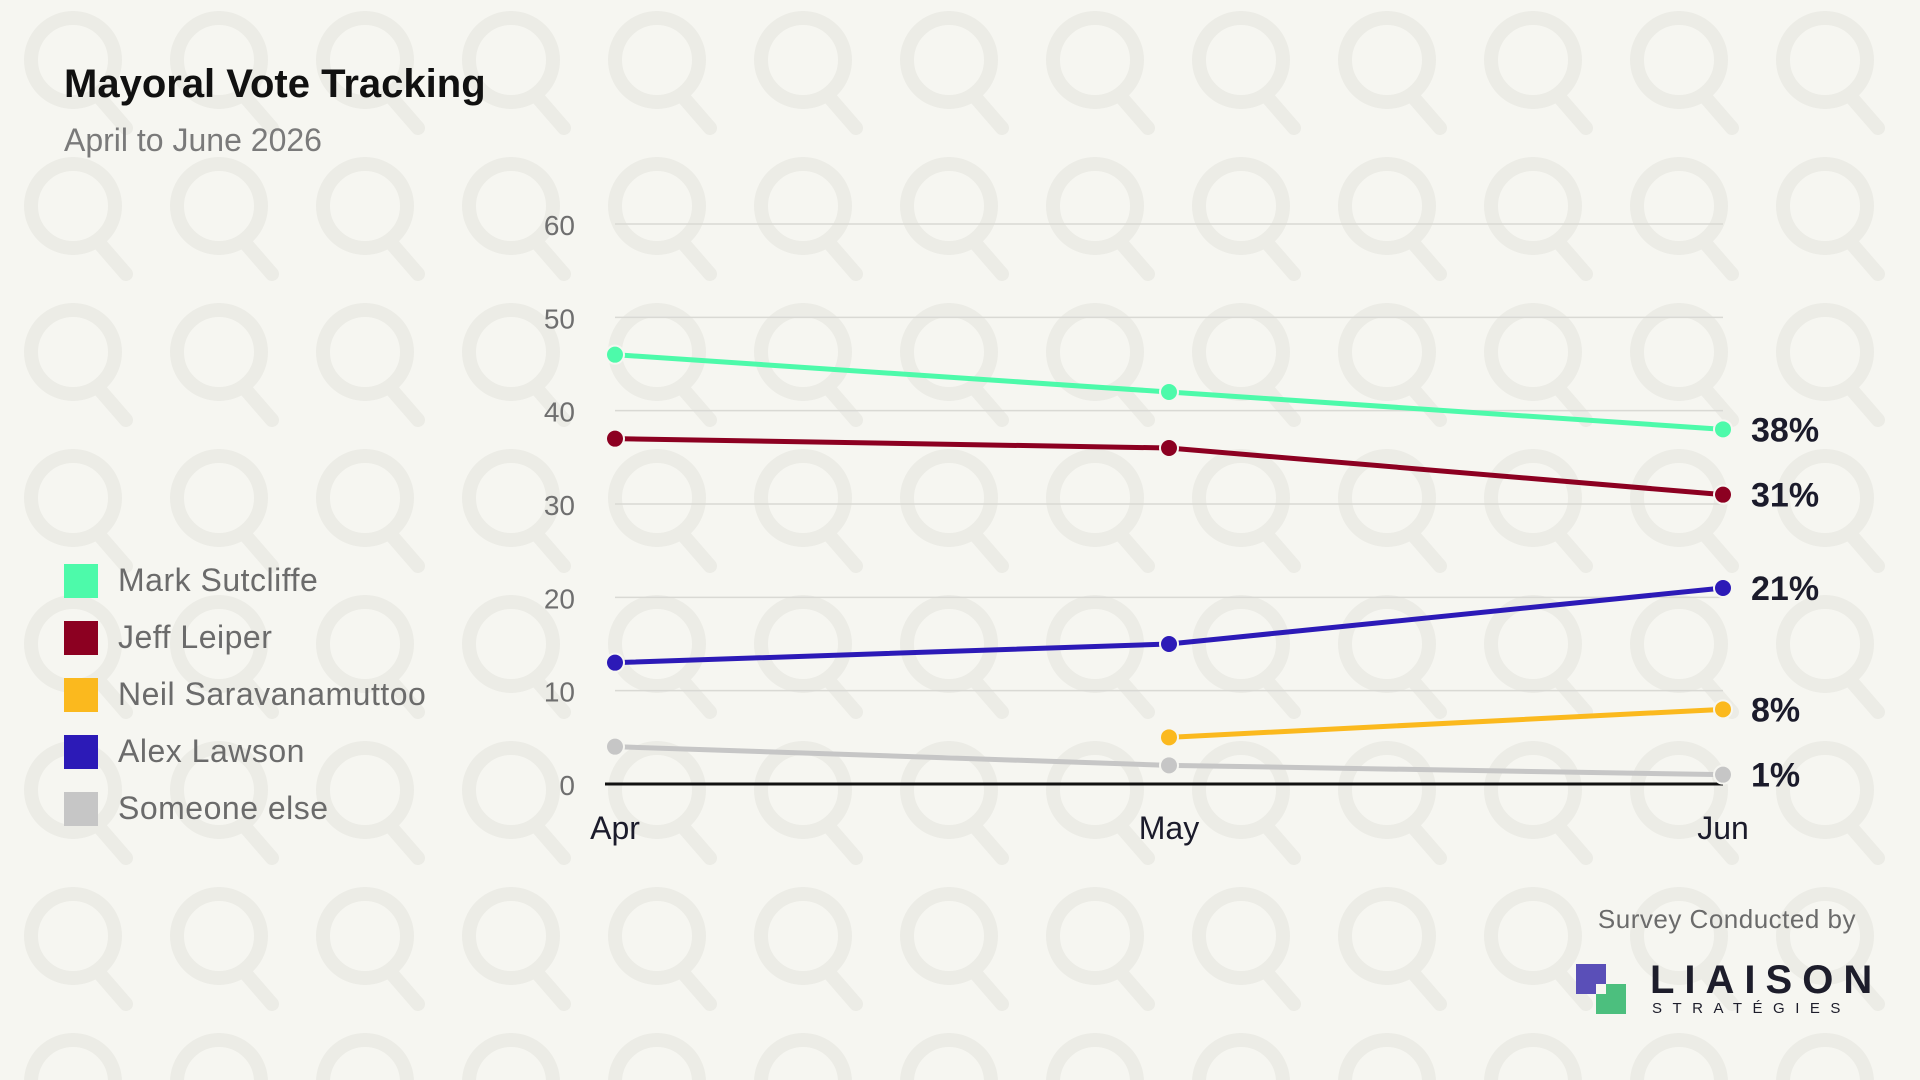  Describe the element at coordinates (559, 505) in the screenshot. I see `y-tick-label: 30` at that location.